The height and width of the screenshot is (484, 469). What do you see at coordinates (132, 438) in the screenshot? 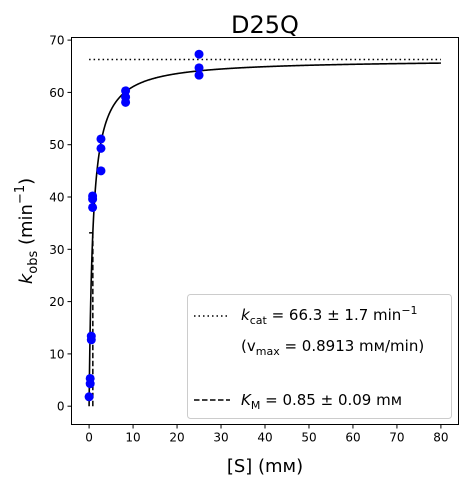
I see `x-tick-label: 10` at bounding box center [132, 438].